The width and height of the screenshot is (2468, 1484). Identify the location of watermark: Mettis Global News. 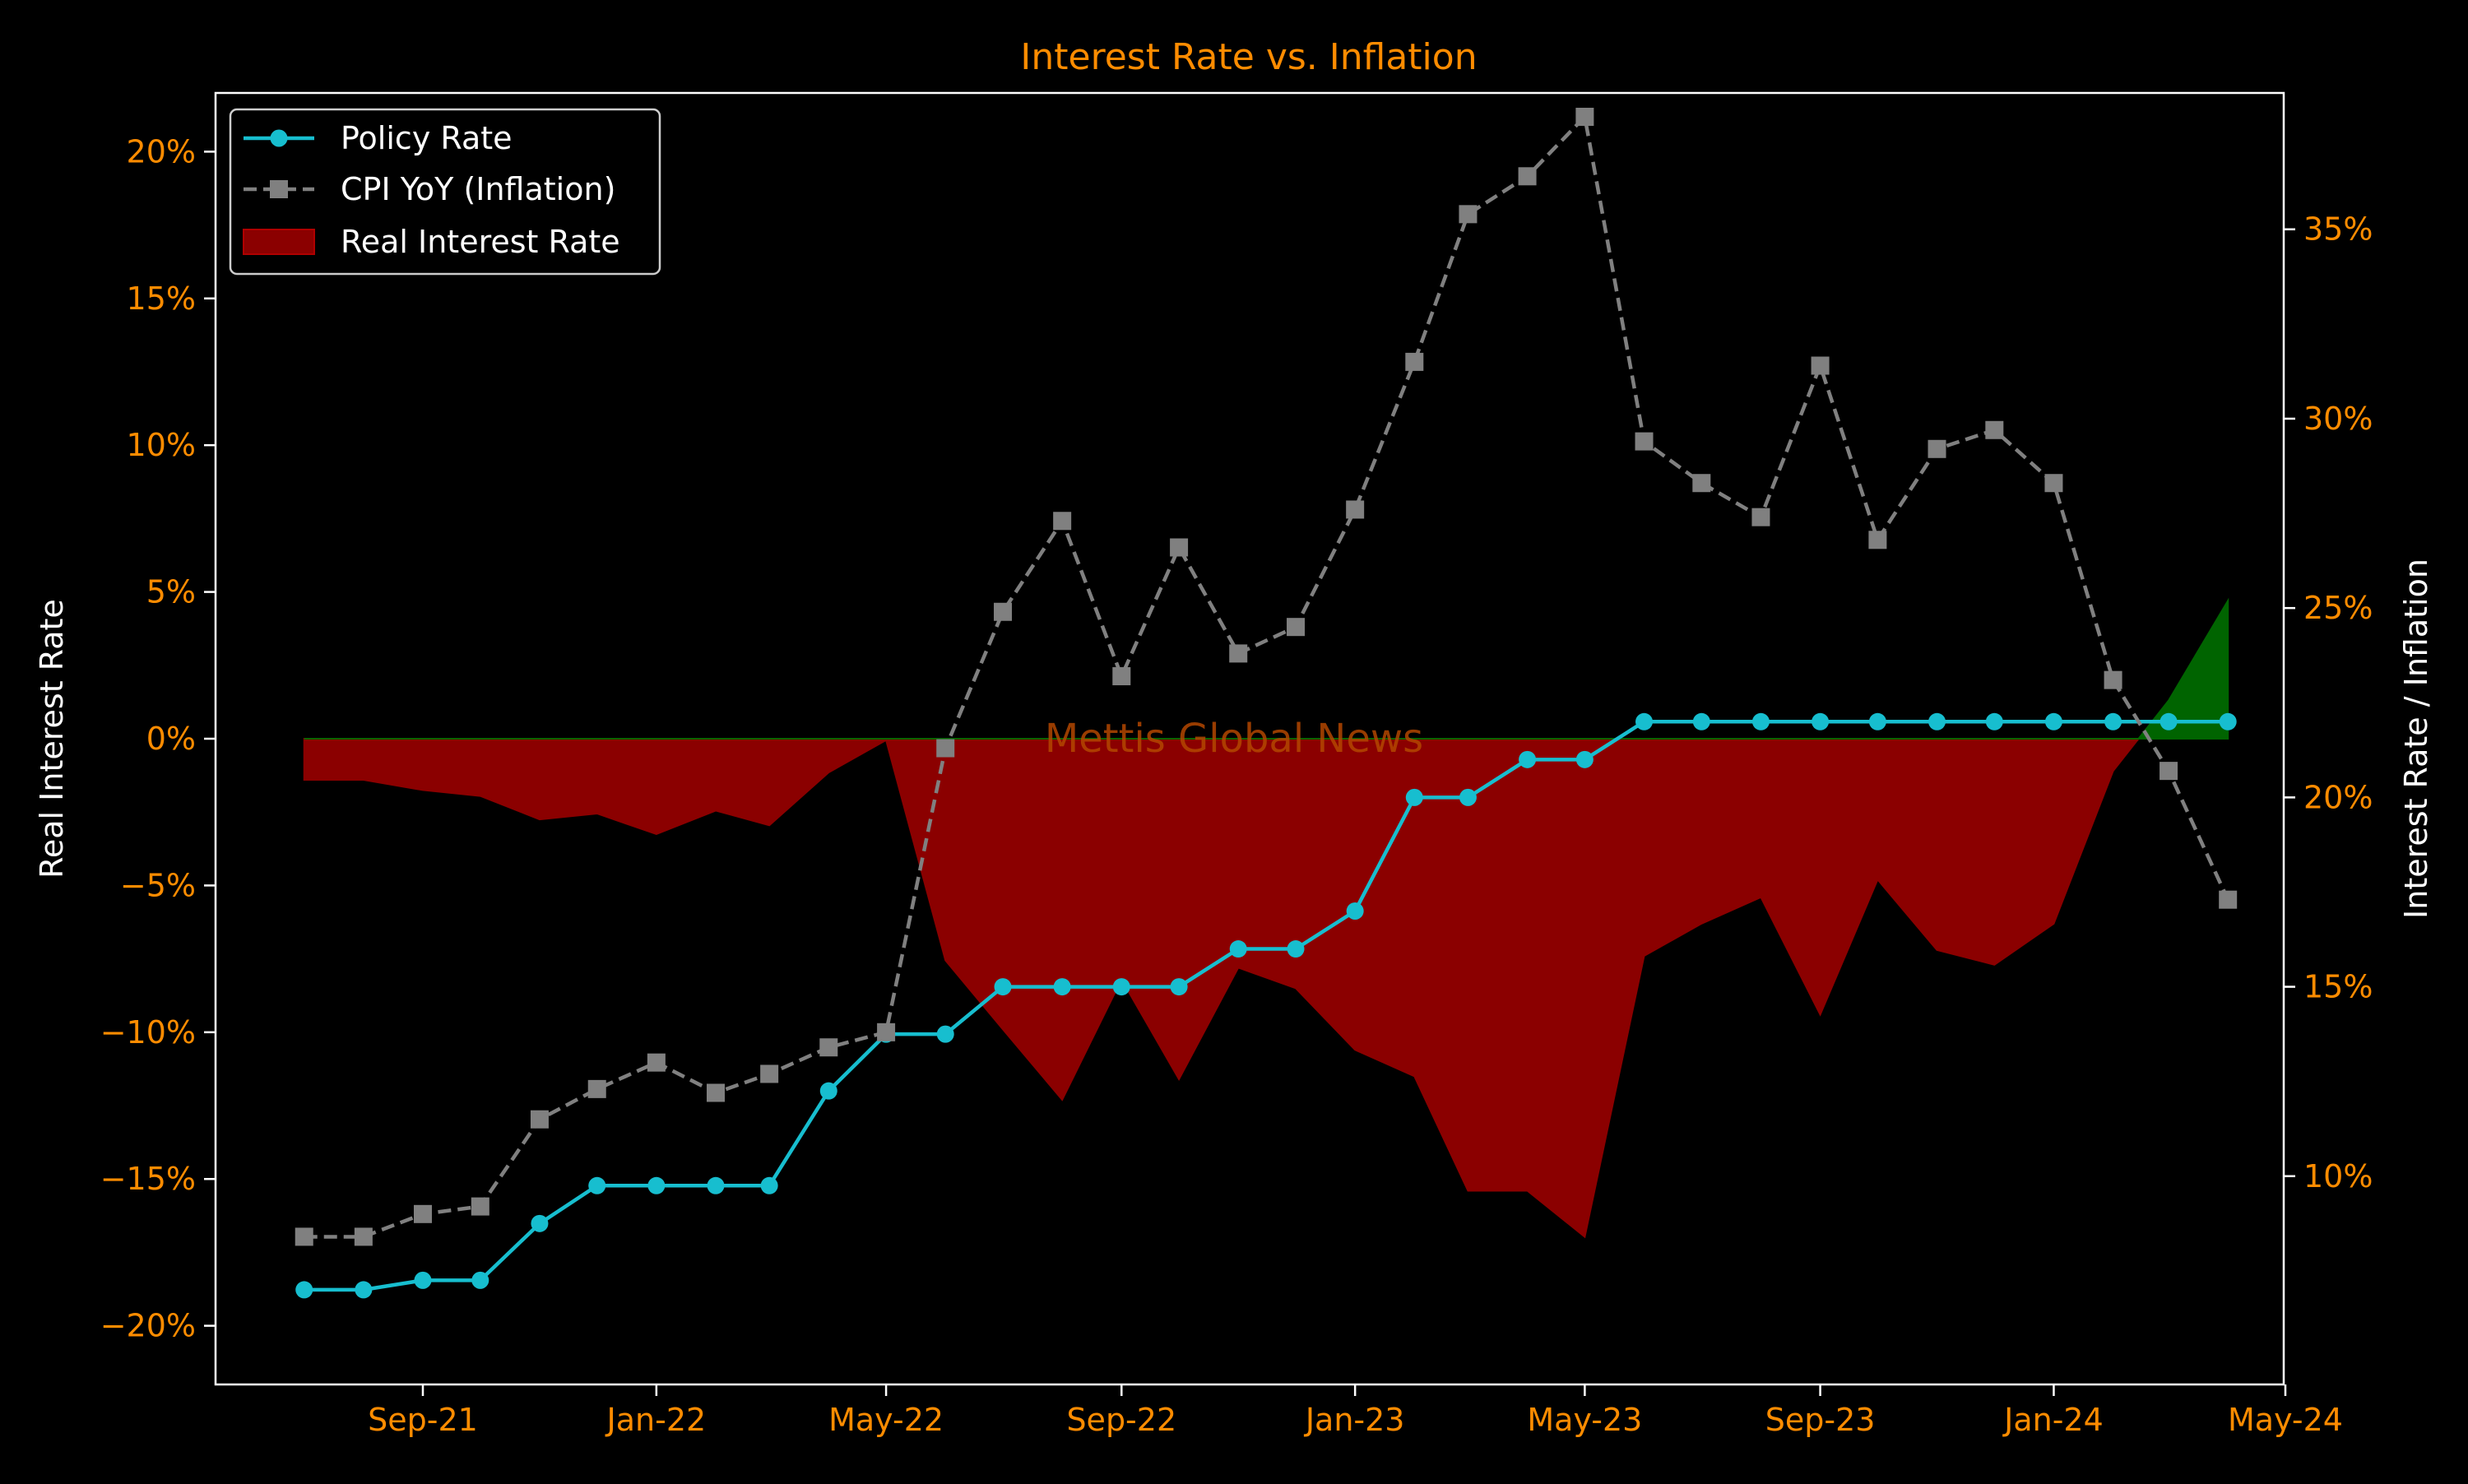
(1234, 739).